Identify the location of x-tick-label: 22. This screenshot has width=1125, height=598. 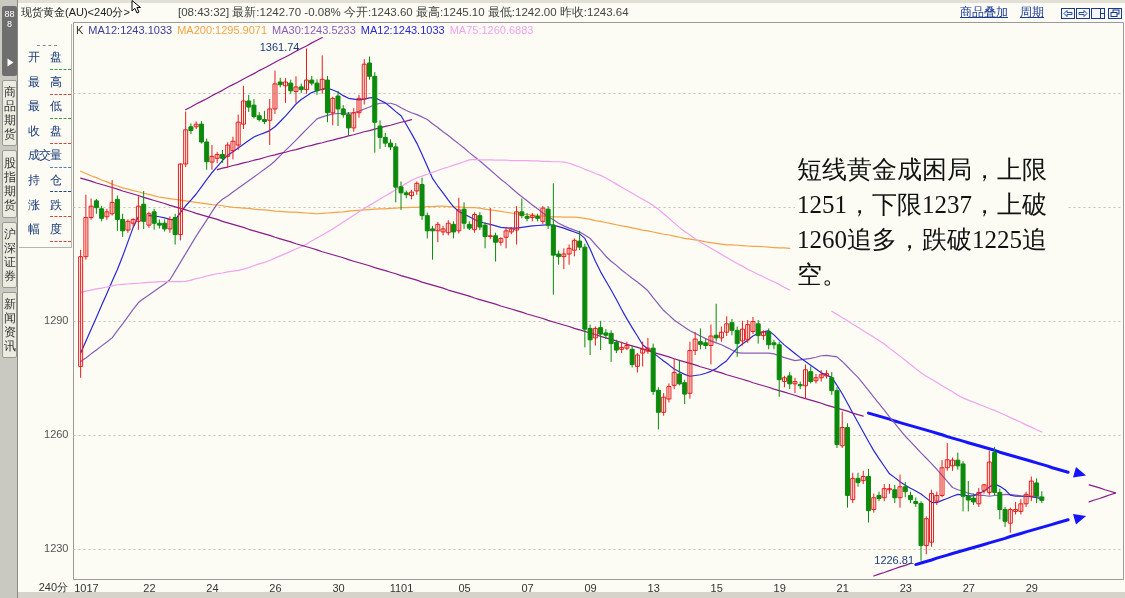
(149, 587).